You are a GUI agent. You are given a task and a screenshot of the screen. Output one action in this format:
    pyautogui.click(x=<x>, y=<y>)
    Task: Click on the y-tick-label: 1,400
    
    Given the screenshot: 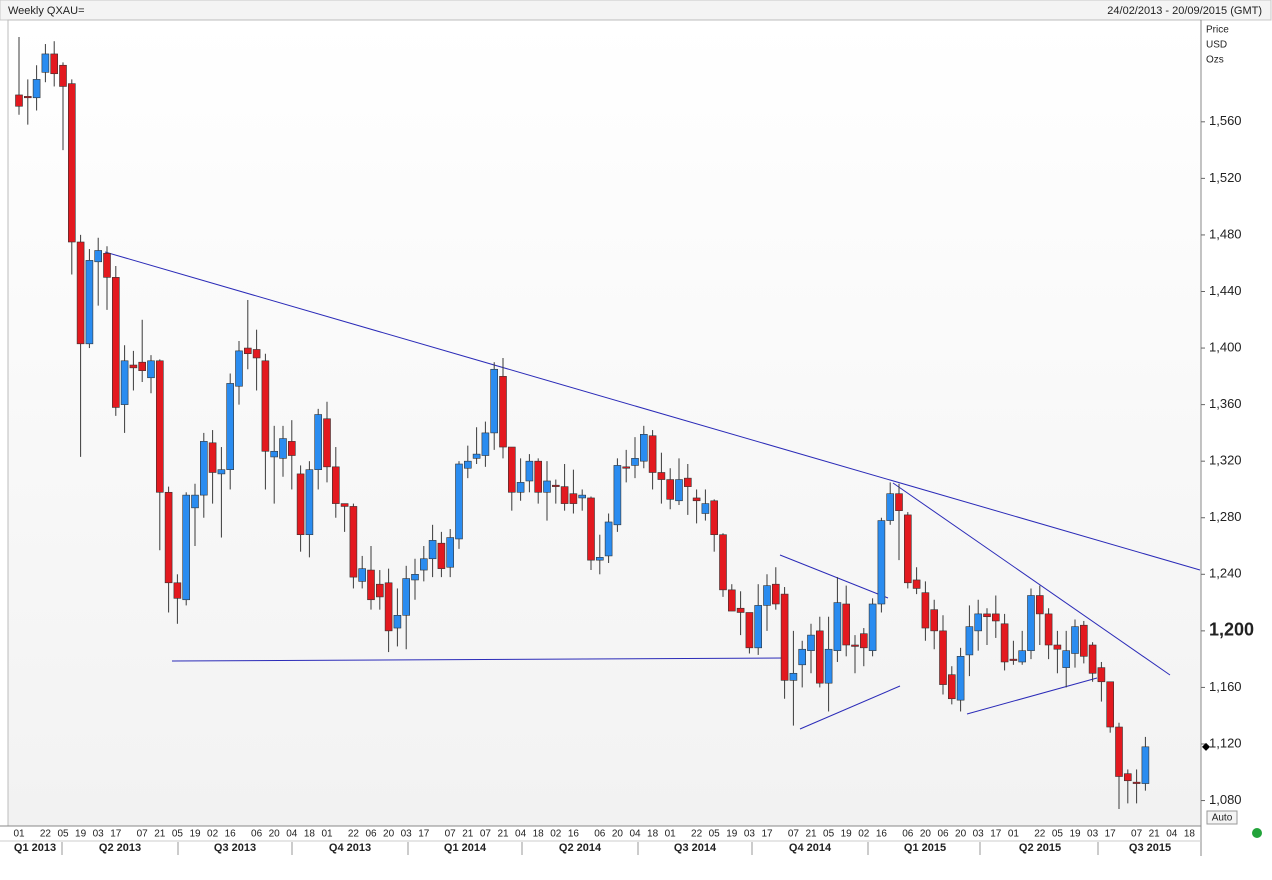 What is the action you would take?
    pyautogui.click(x=1225, y=346)
    